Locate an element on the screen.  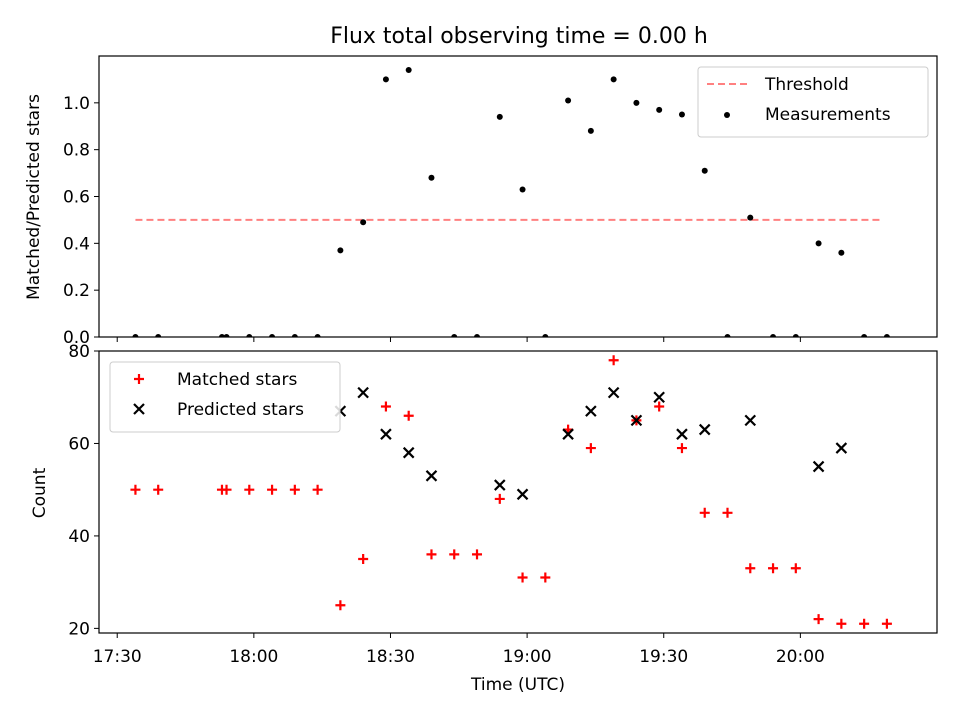
y-tick-label: 0.6 is located at coordinates (76, 198).